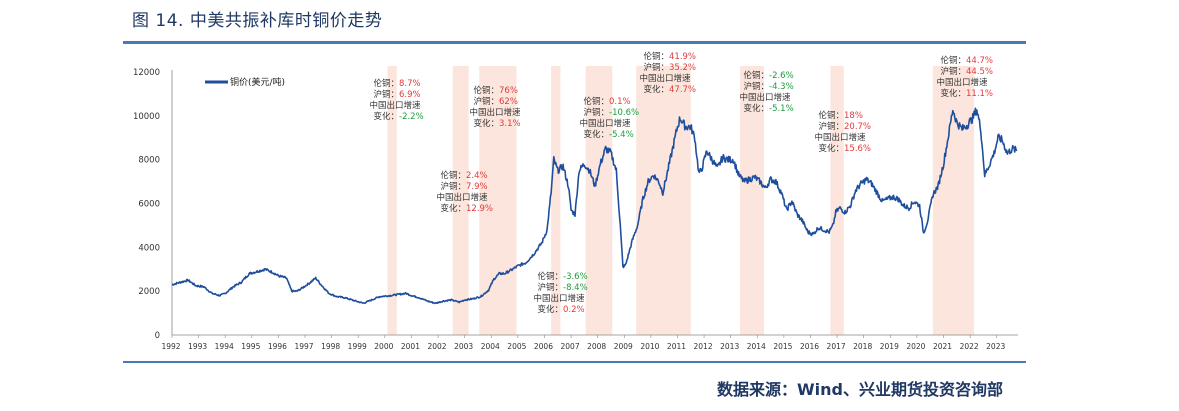 This screenshot has height=411, width=1179. Describe the element at coordinates (781, 109) in the screenshot. I see `annotation-value: -5.1%` at that location.